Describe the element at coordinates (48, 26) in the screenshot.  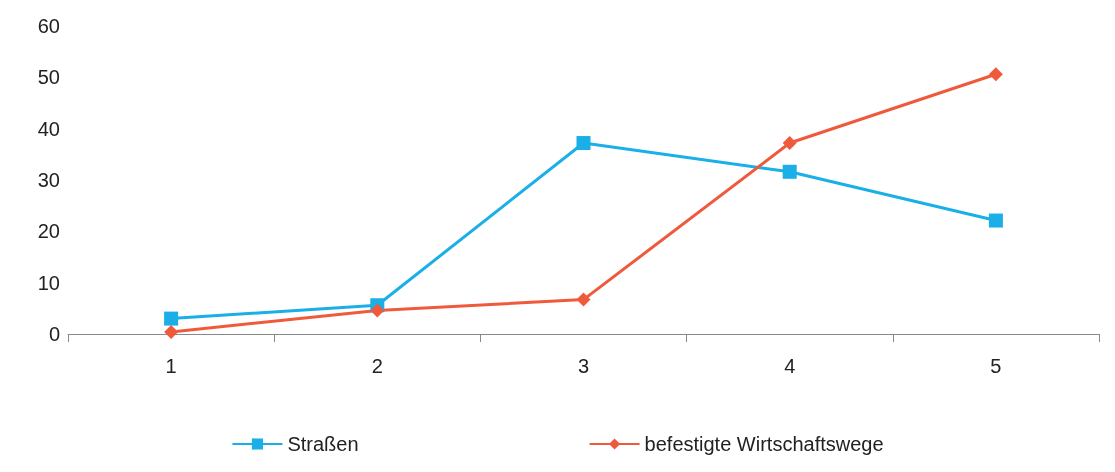
I see `y-tick-label: 60` at that location.